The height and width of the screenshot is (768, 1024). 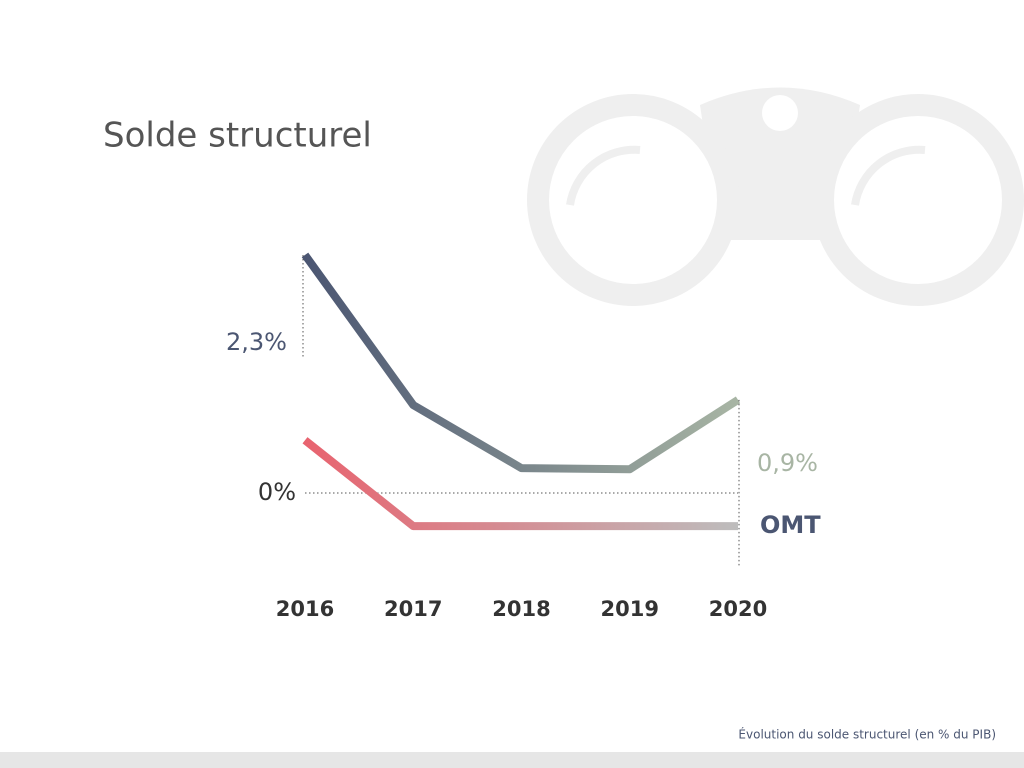 What do you see at coordinates (305, 609) in the screenshot?
I see `x-tick-label: 2016` at bounding box center [305, 609].